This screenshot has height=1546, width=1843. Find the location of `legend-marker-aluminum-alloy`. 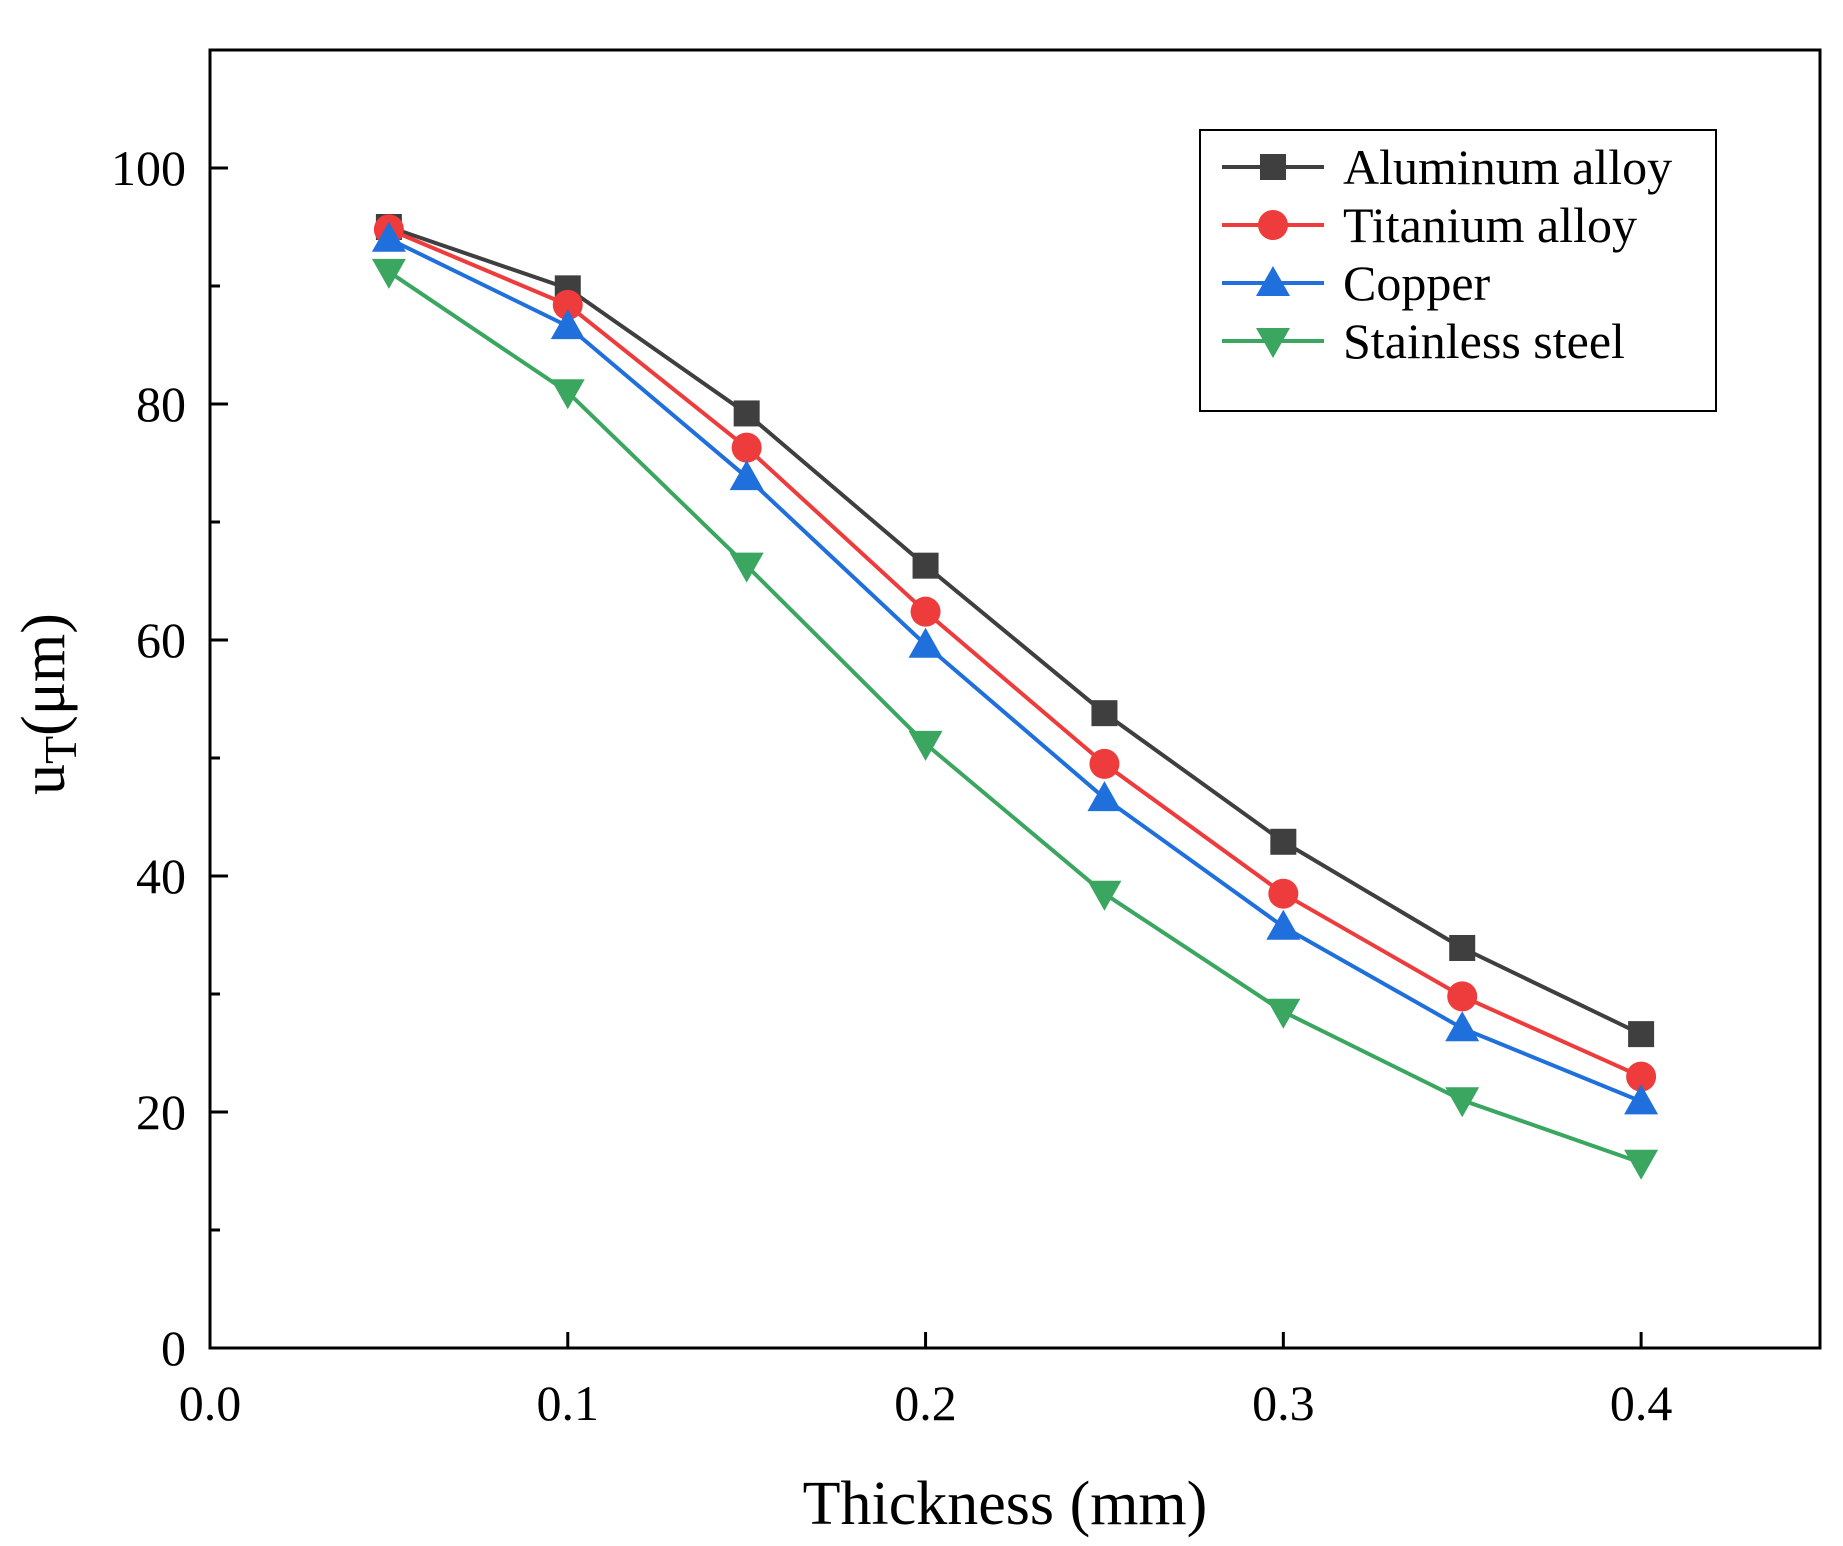

legend-marker-aluminum-alloy is located at coordinates (1273, 167).